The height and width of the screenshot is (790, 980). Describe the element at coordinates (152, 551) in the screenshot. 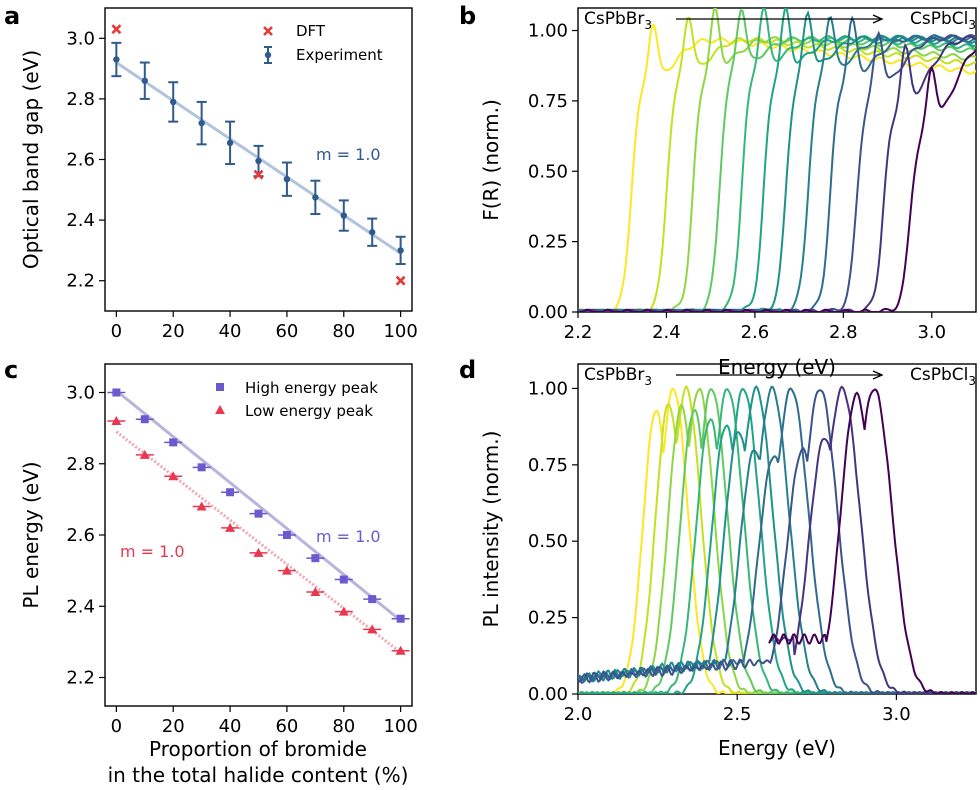

I see `slope-annotation-low: m = 1.0` at that location.